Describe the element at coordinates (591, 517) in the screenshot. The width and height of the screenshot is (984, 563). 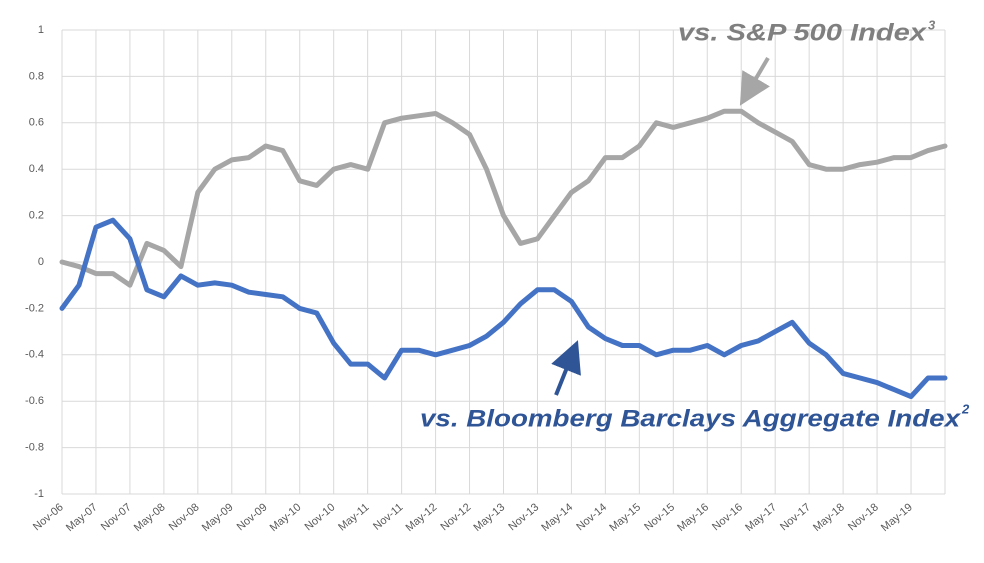
I see `x-tick-label: Nov-14` at that location.